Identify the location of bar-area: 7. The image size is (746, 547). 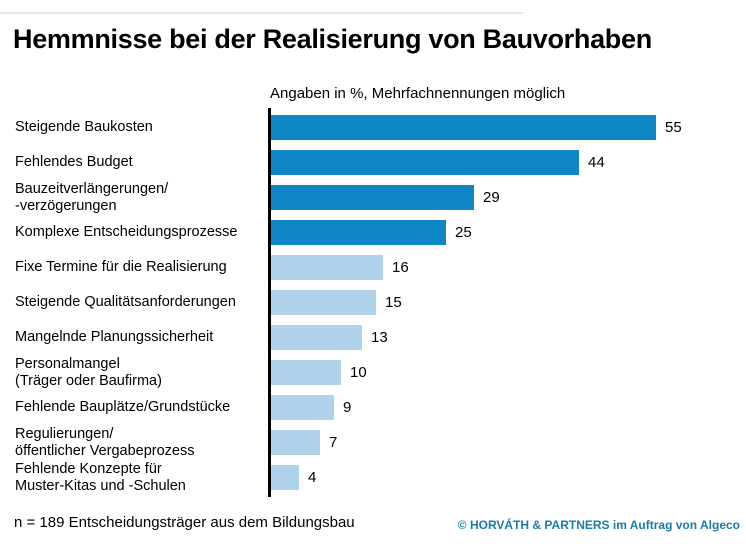
(304, 442).